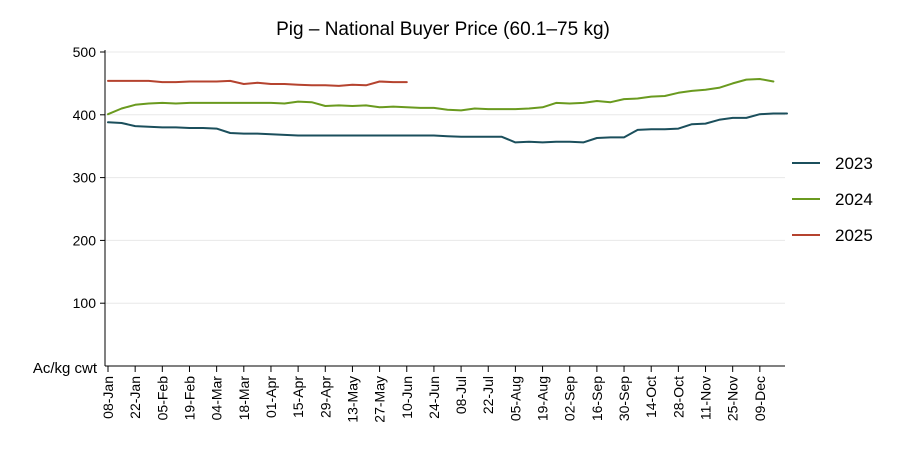  What do you see at coordinates (325, 397) in the screenshot?
I see `x-tick-label: 29-Apr` at bounding box center [325, 397].